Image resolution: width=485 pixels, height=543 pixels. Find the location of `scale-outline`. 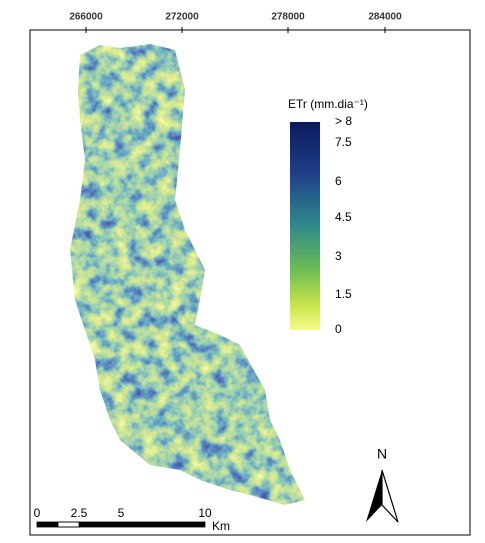

scale-outline is located at coordinates (121, 524).